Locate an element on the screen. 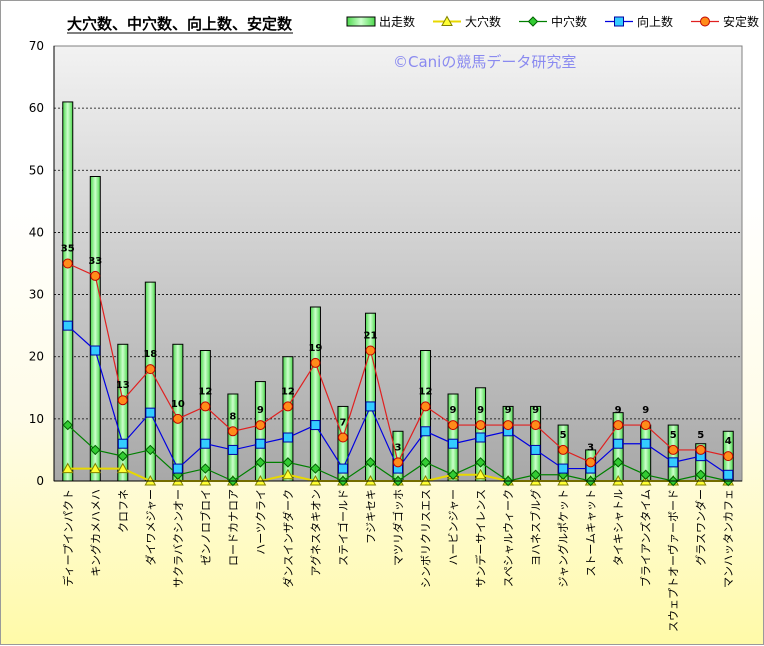 Image resolution: width=764 pixels, height=646 pixels. x-tick-label: アグネスタキオン is located at coordinates (315, 532).